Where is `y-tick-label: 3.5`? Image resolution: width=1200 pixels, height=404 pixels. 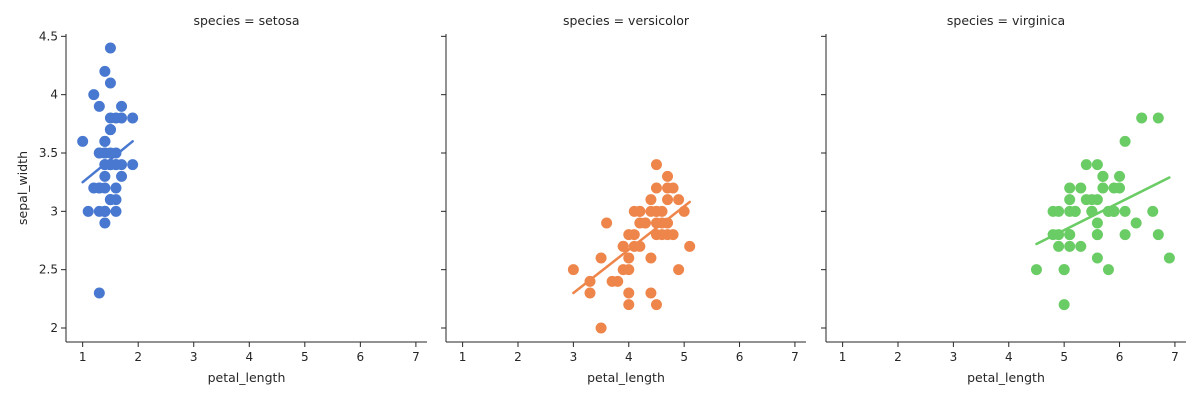
y-tick-label: 3.5 is located at coordinates (48, 153).